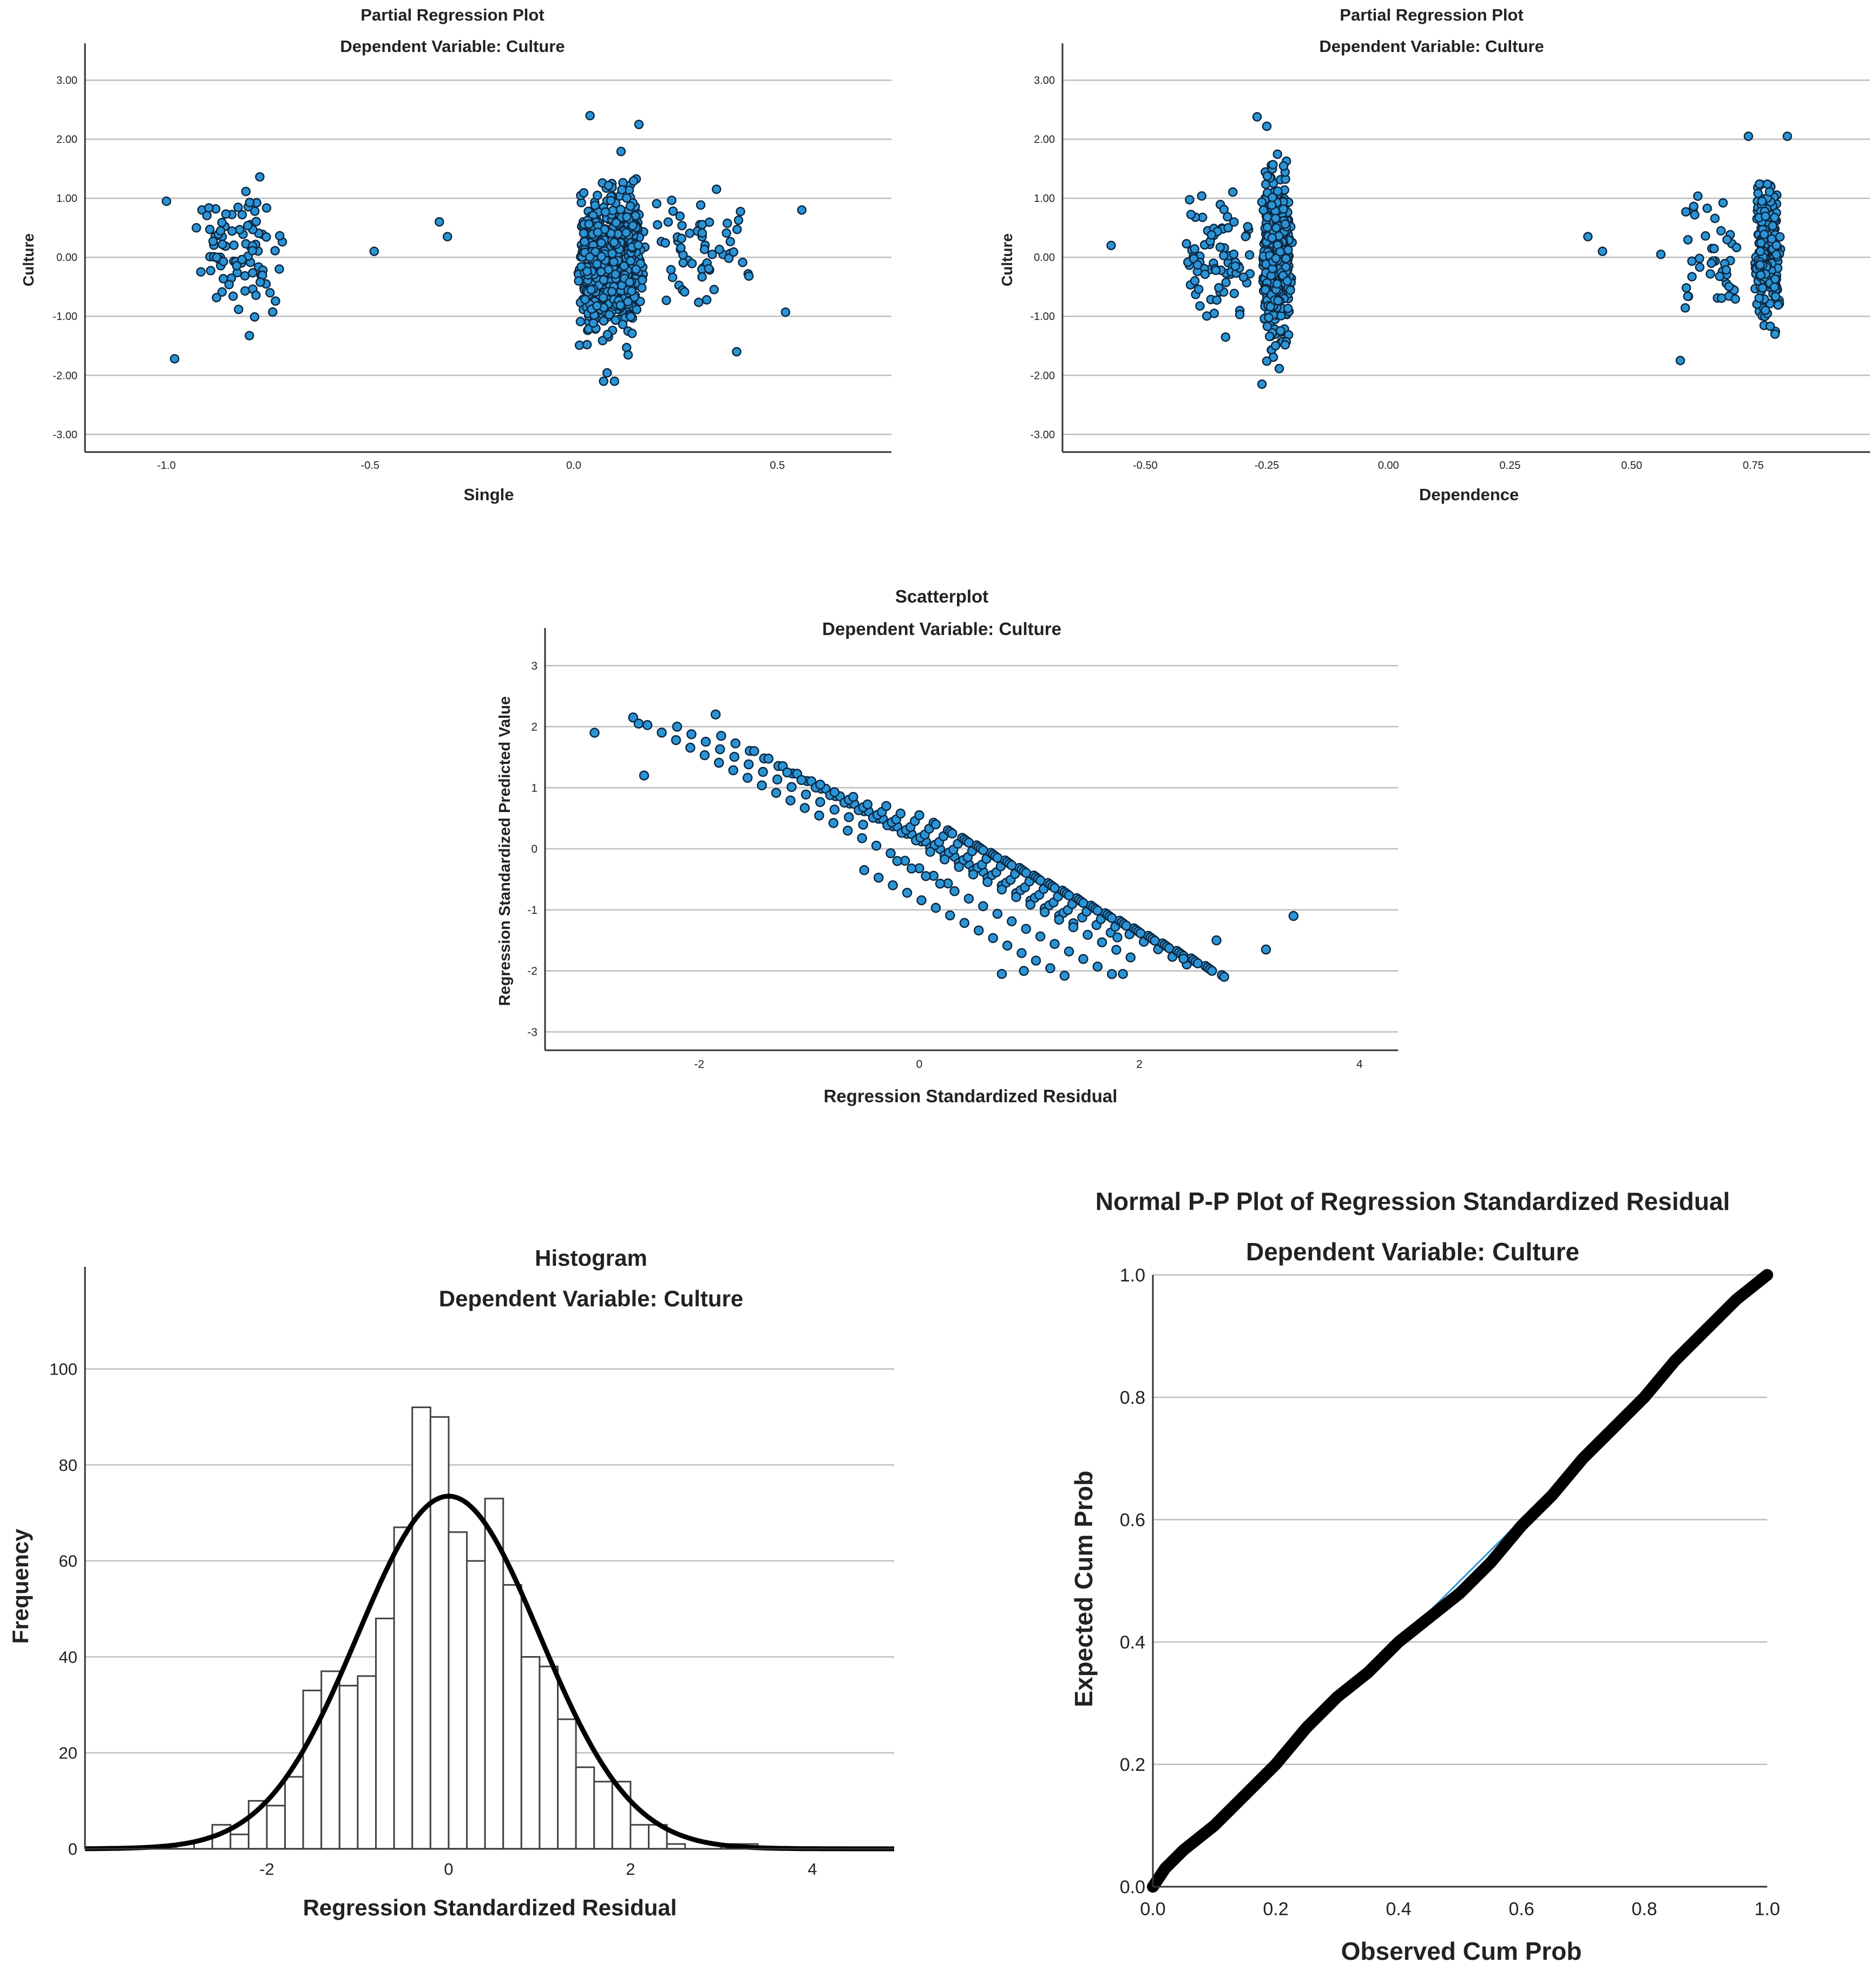 The image size is (1876, 1969). Describe the element at coordinates (1509, 466) in the screenshot. I see `x-tick-label: 0.25` at that location.